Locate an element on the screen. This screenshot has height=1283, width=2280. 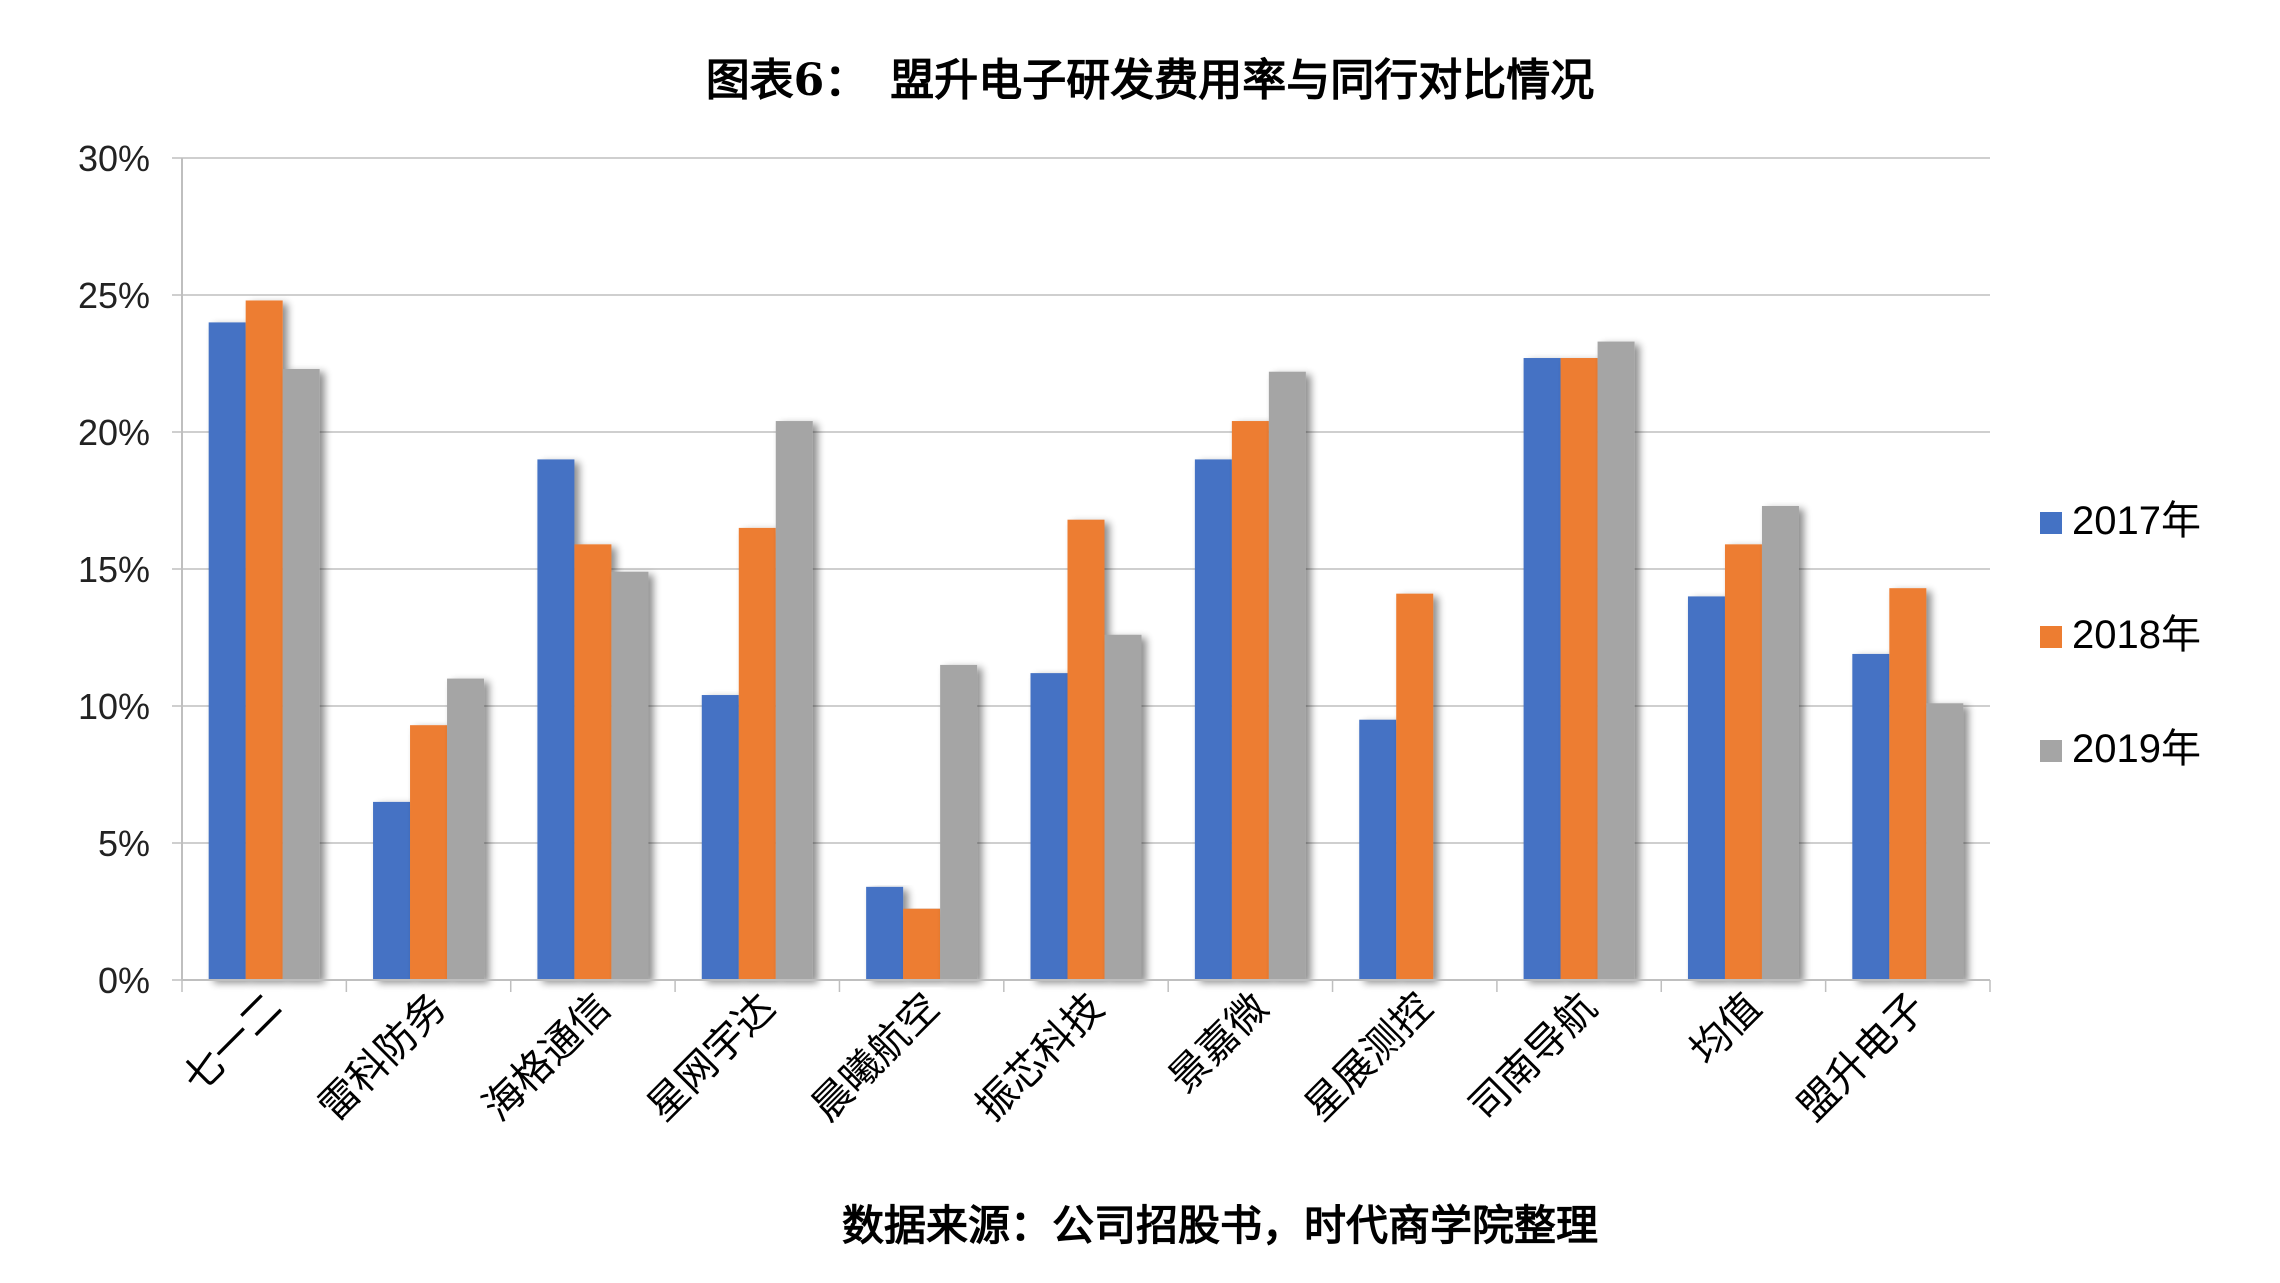
x-category-label: 七一二 is located at coordinates (232, 1043).